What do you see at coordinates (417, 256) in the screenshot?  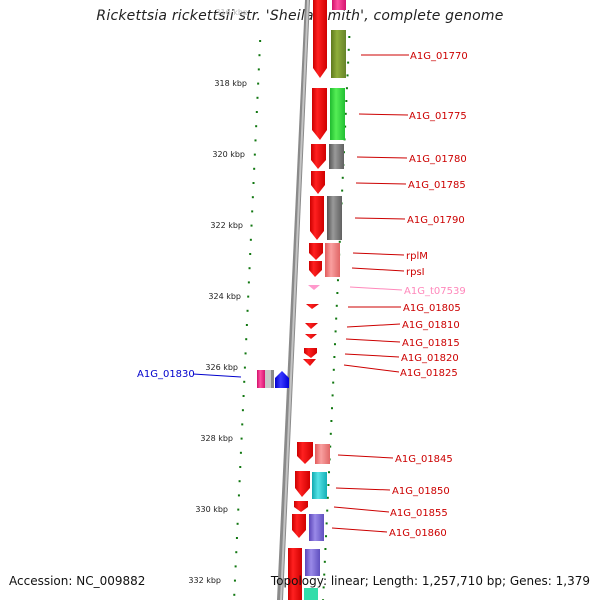 I see `gene-label: rplM` at bounding box center [417, 256].